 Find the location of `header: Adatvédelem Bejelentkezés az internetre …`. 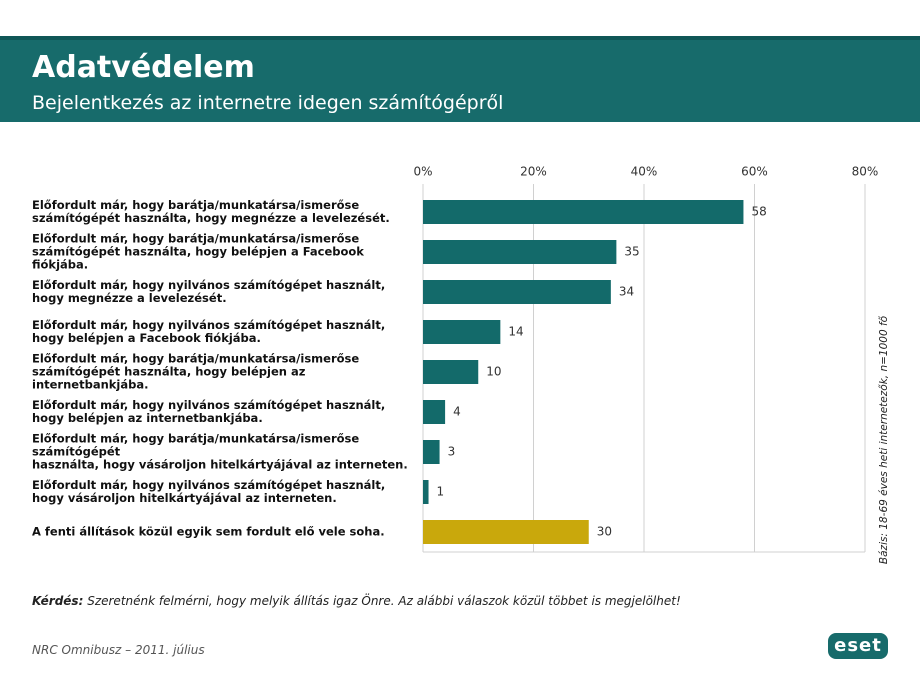

header: Adatvédelem Bejelentkezés az internetre … is located at coordinates (460, 79).